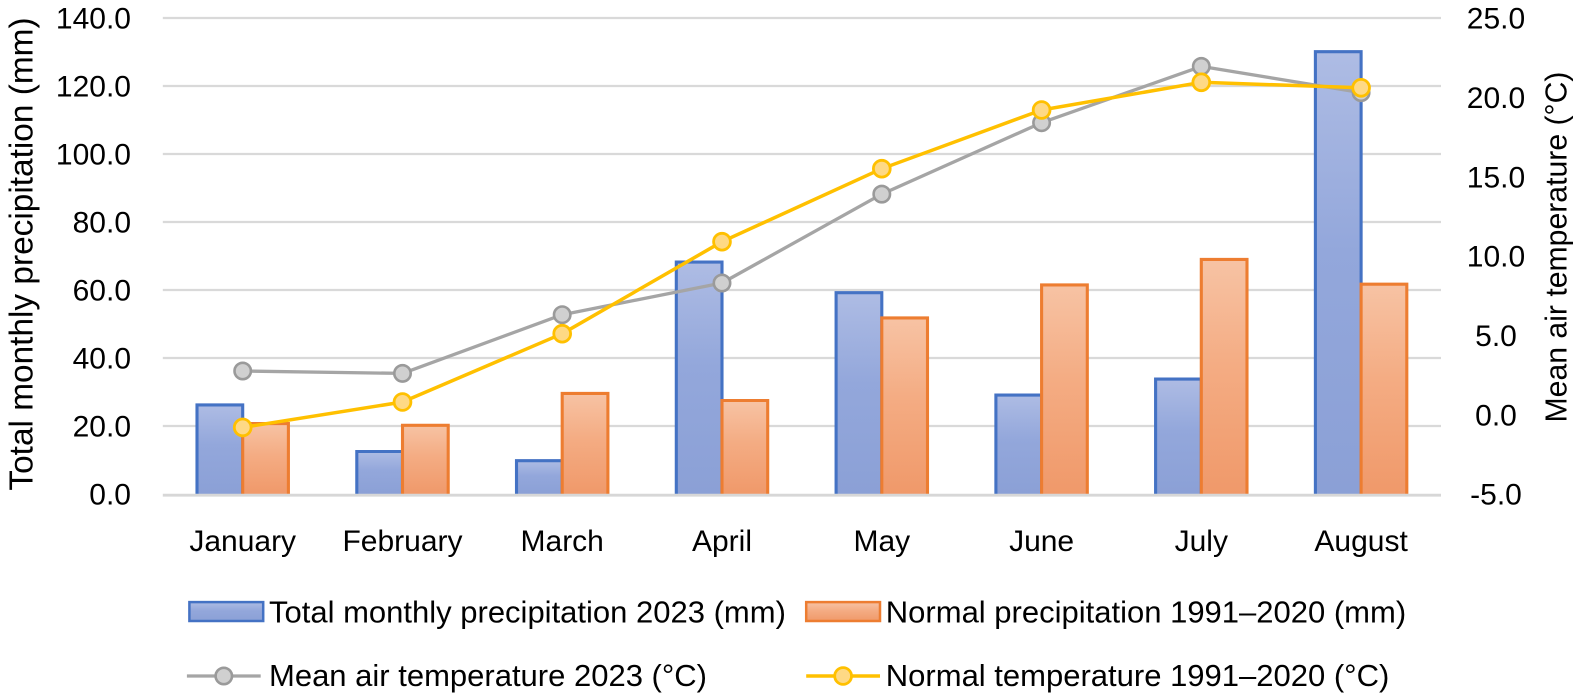 The width and height of the screenshot is (1585, 695). Describe the element at coordinates (527, 612) in the screenshot. I see `svg-text:Total monthly precipitation 20: Total monthly precipitation 2023 (mm)` at that location.